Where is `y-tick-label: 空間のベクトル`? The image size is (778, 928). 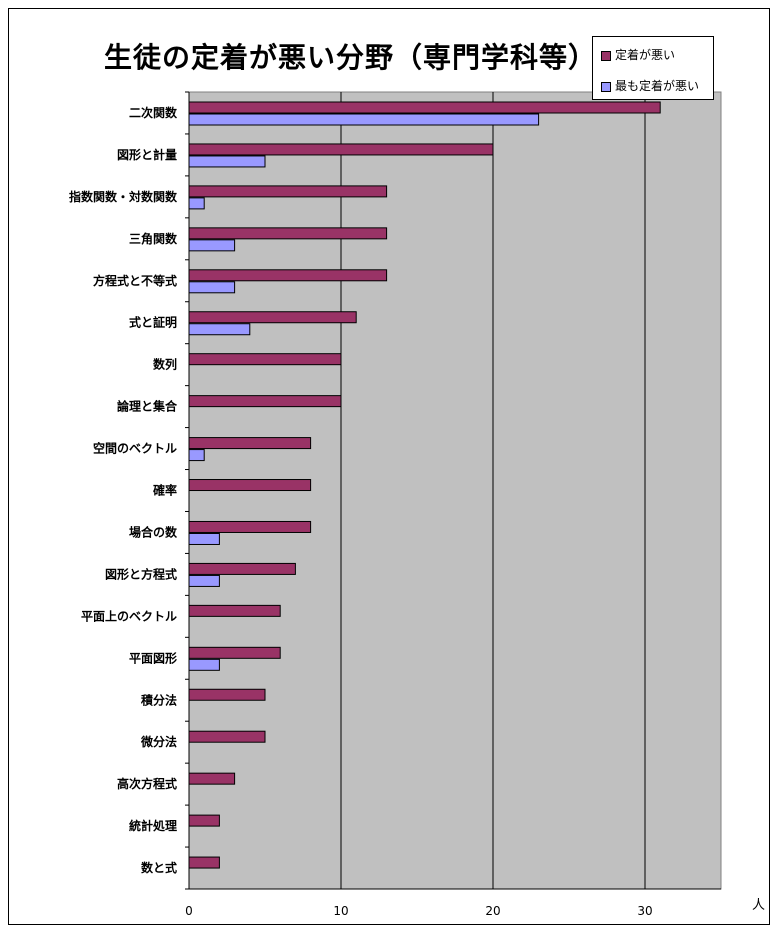
y-tick-label: 空間のベクトル is located at coordinates (135, 448).